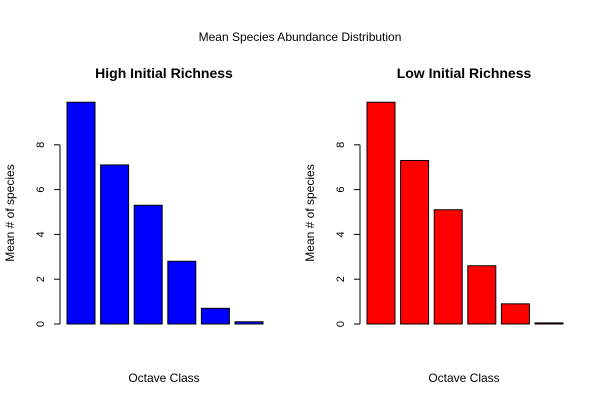  What do you see at coordinates (464, 73) in the screenshot?
I see `panel-title: Low Initial Richness` at bounding box center [464, 73].